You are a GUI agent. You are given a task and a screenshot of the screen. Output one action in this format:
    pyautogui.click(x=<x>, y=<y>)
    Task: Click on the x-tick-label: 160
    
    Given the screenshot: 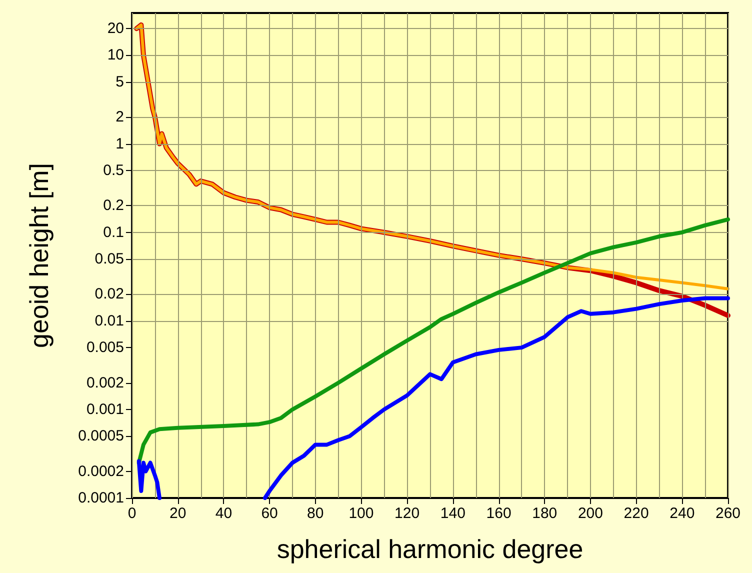 What is the action you would take?
    pyautogui.click(x=499, y=513)
    